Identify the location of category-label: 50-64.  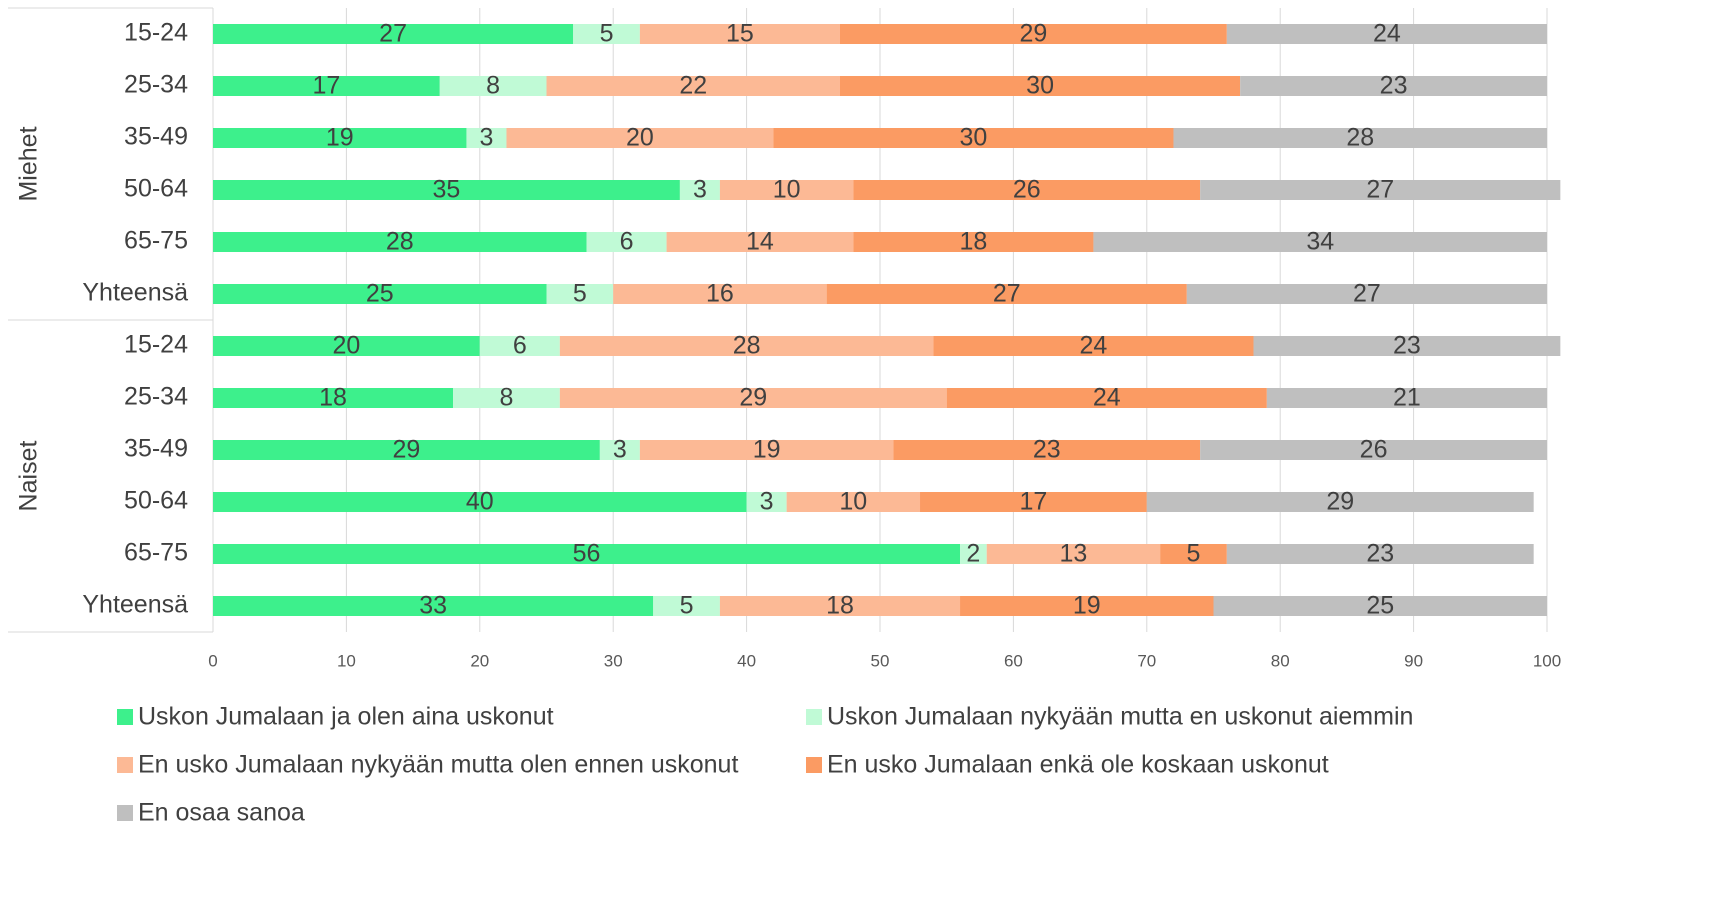
(156, 501).